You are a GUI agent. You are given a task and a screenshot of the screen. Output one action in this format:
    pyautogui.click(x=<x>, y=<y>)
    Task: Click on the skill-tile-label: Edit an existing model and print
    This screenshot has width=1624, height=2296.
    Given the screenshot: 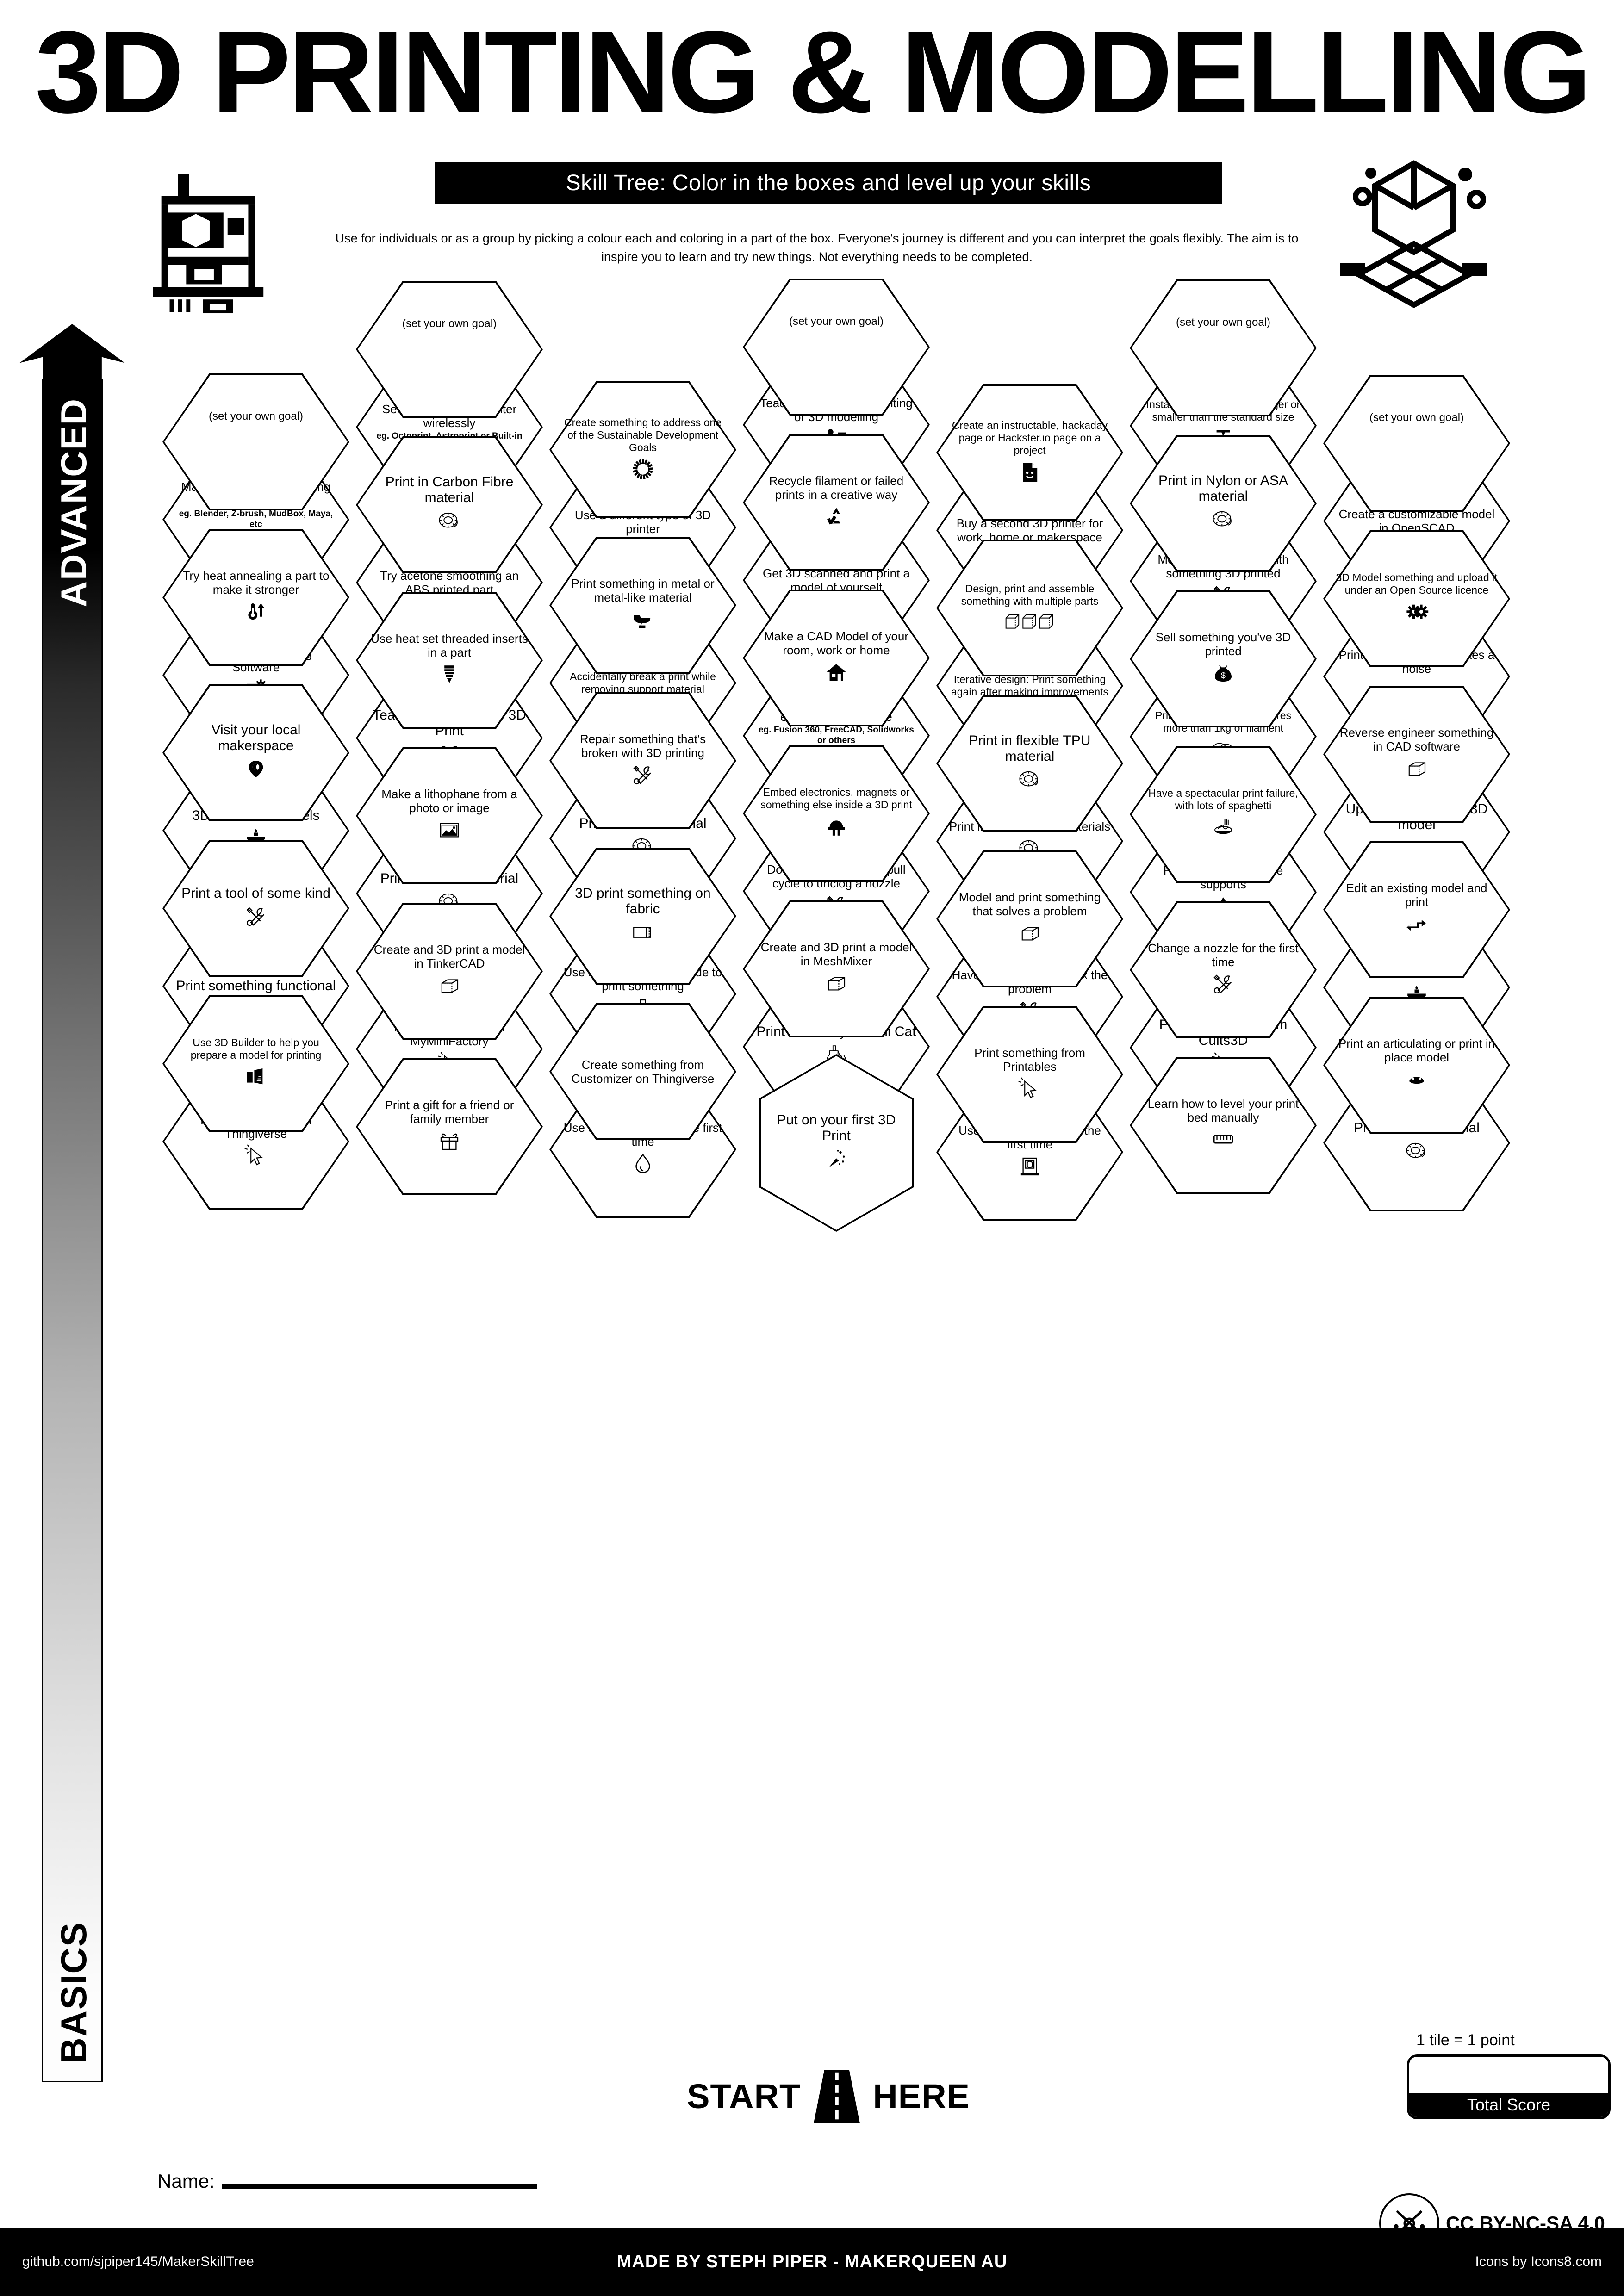 What is the action you would take?
    pyautogui.click(x=1416, y=895)
    